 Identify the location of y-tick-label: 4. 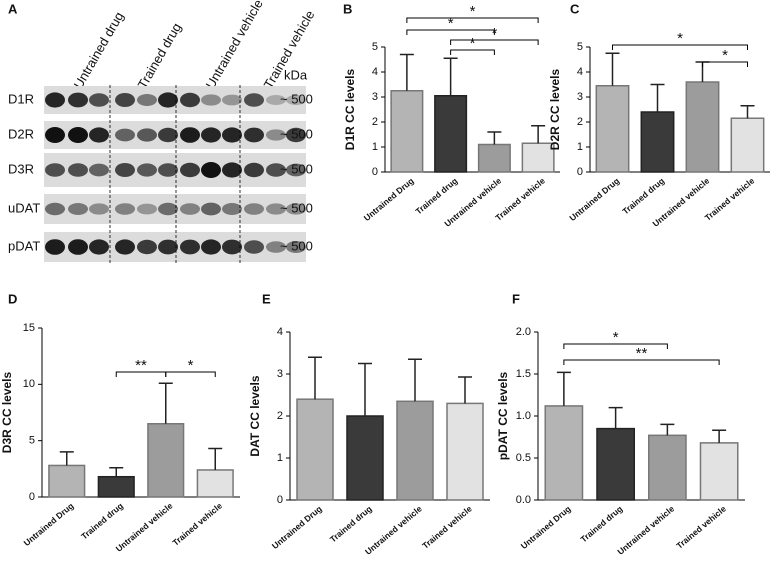
(375, 72).